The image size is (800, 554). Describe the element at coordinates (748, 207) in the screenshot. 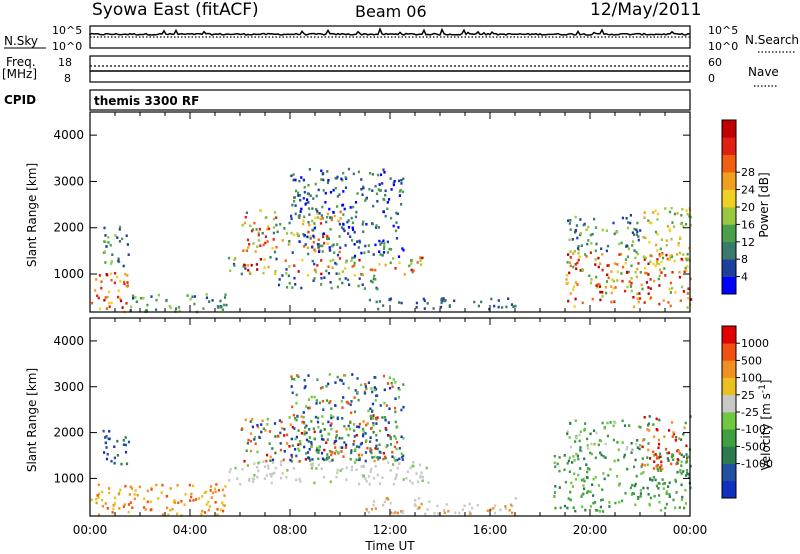

I see `colorbar-tick-label: 20` at that location.